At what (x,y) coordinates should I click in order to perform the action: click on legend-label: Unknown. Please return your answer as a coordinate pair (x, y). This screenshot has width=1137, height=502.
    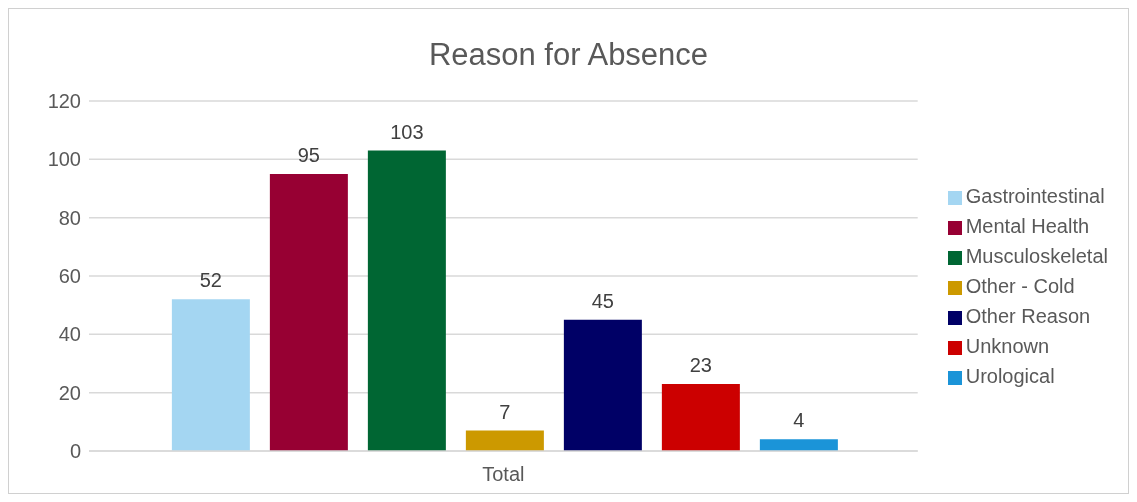
    Looking at the image, I should click on (1007, 346).